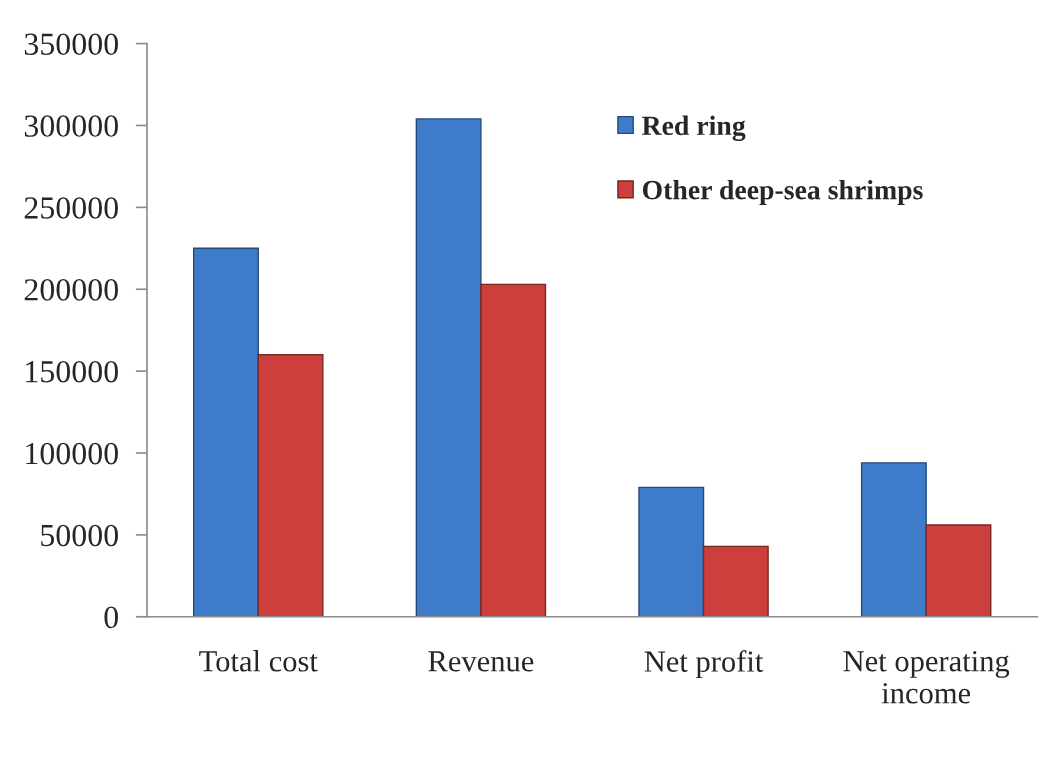 This screenshot has height=762, width=1055. What do you see at coordinates (926, 677) in the screenshot?
I see `x-tick-label: Net operating income` at bounding box center [926, 677].